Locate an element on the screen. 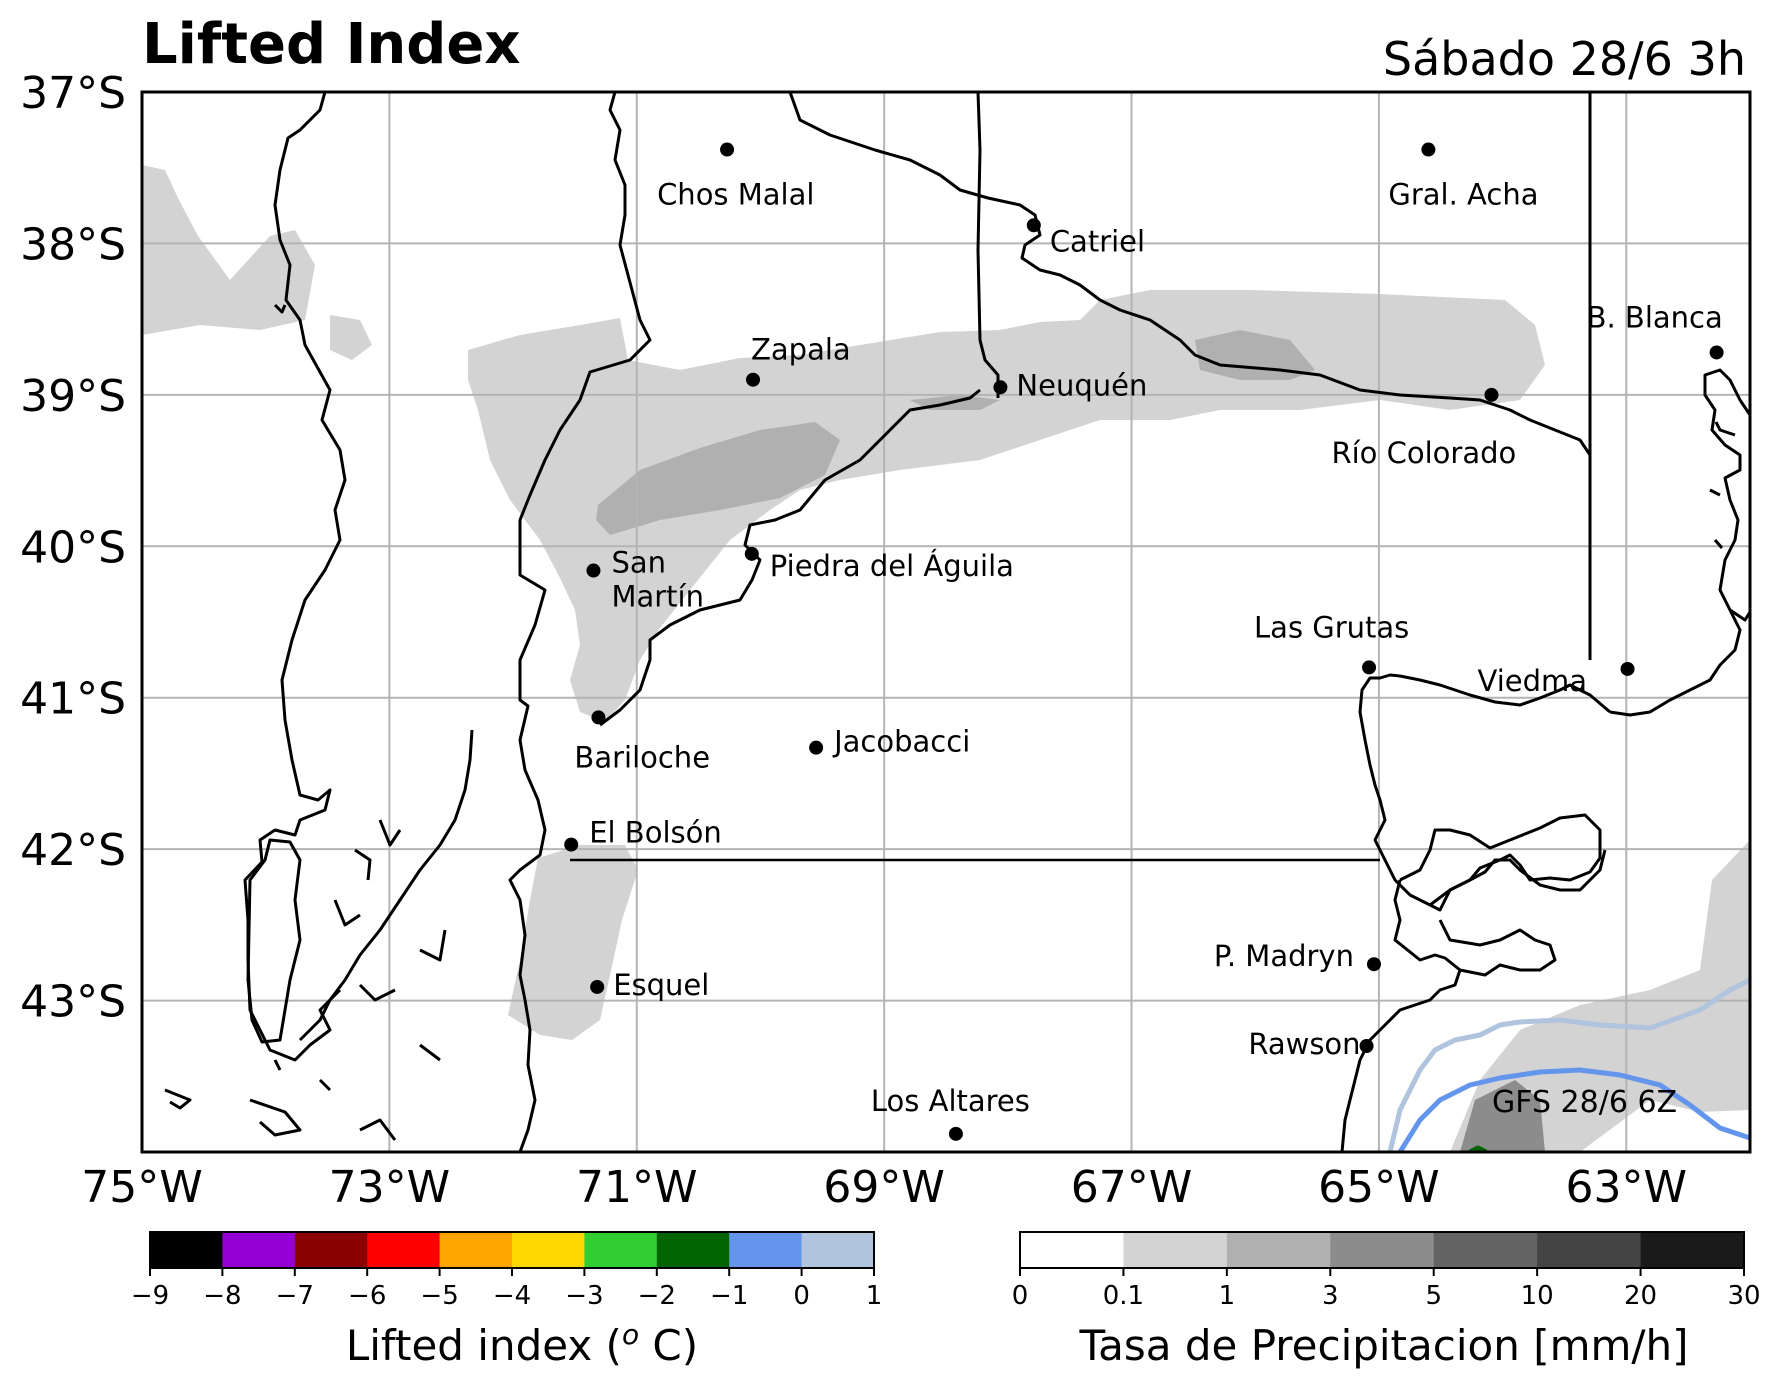 Image resolution: width=1770 pixels, height=1385 pixels. li-colorbar-tick-label-4: −5 is located at coordinates (439, 1296).